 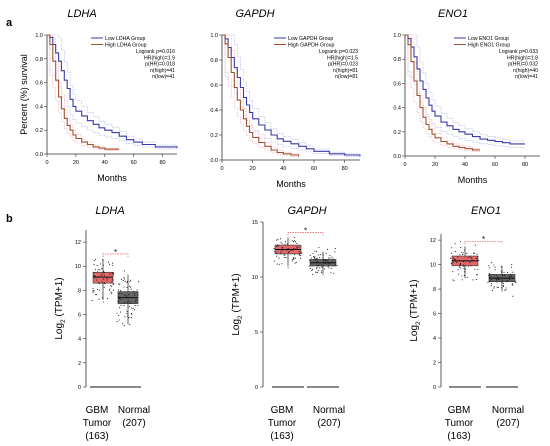 What do you see at coordinates (134, 163) in the screenshot?
I see `x-tick-label: 60` at bounding box center [134, 163].